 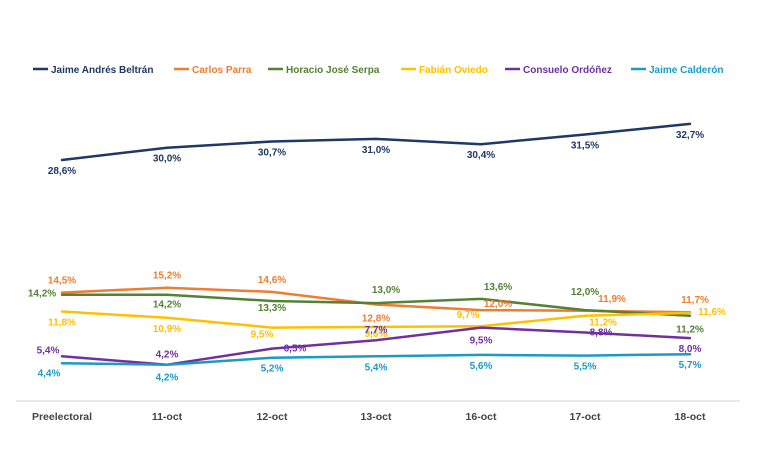 What do you see at coordinates (272, 369) in the screenshot?
I see `data-label-jaime-calderon-2: 5,2%` at bounding box center [272, 369].